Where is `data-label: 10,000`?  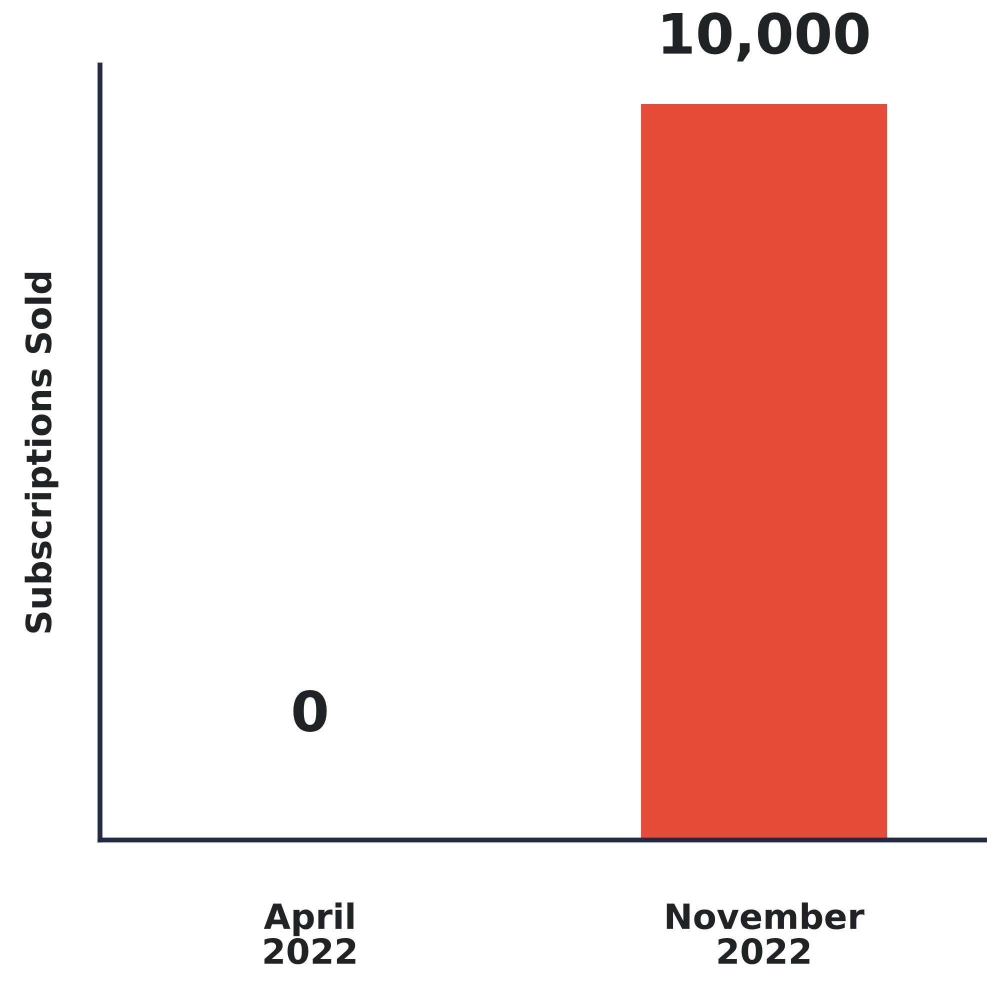 data-label: 10,000 is located at coordinates (766, 37).